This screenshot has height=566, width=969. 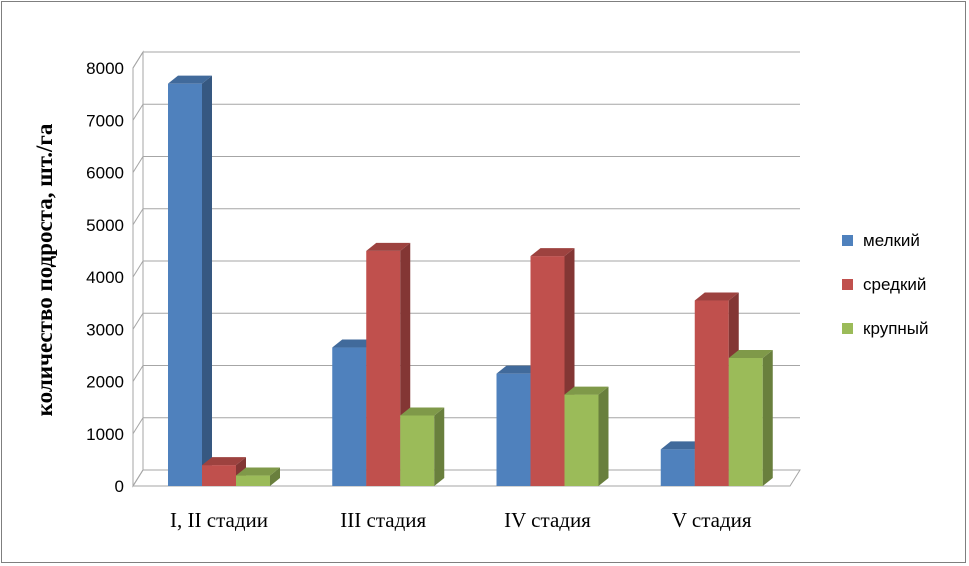 What do you see at coordinates (383, 520) in the screenshot?
I see `x-tick-label: III стадия` at bounding box center [383, 520].